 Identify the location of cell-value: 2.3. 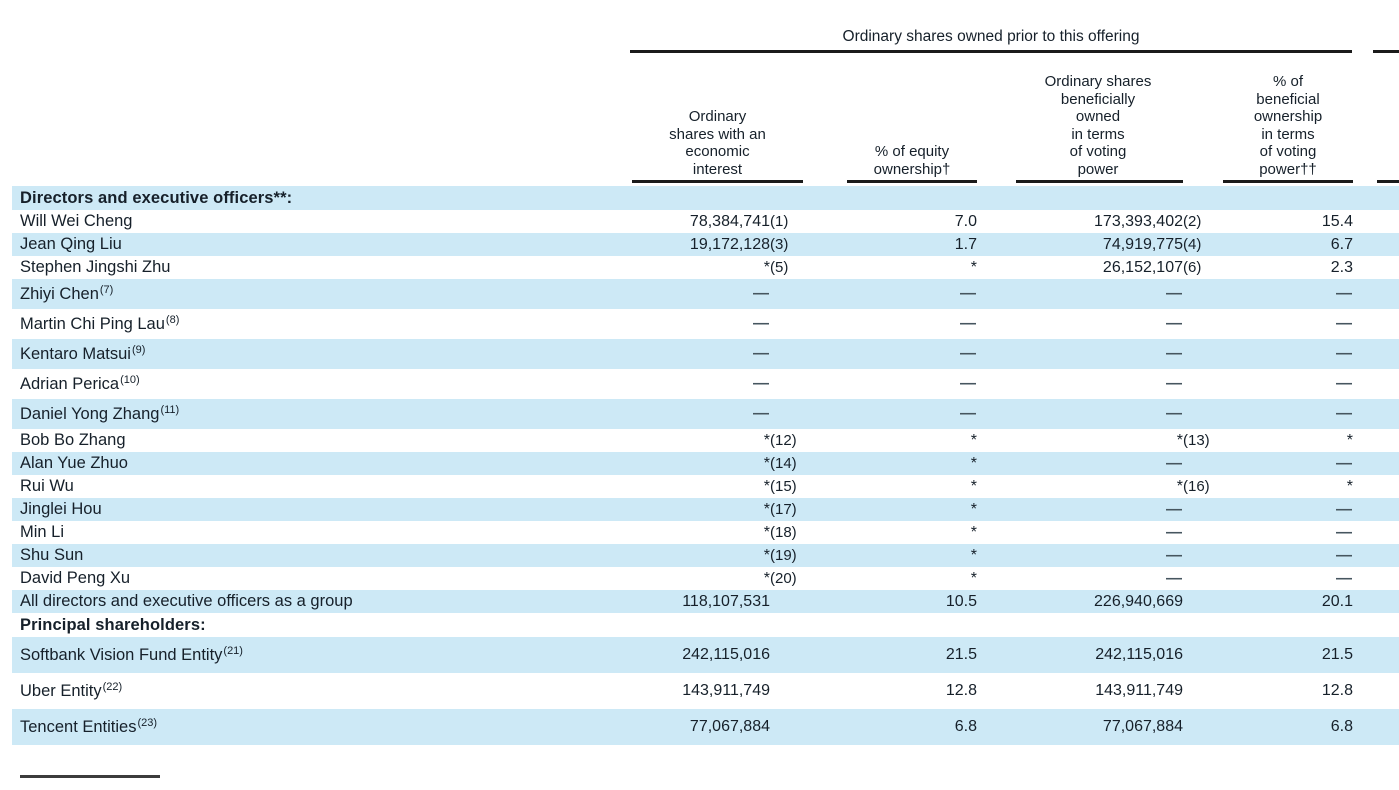
(1341, 267).